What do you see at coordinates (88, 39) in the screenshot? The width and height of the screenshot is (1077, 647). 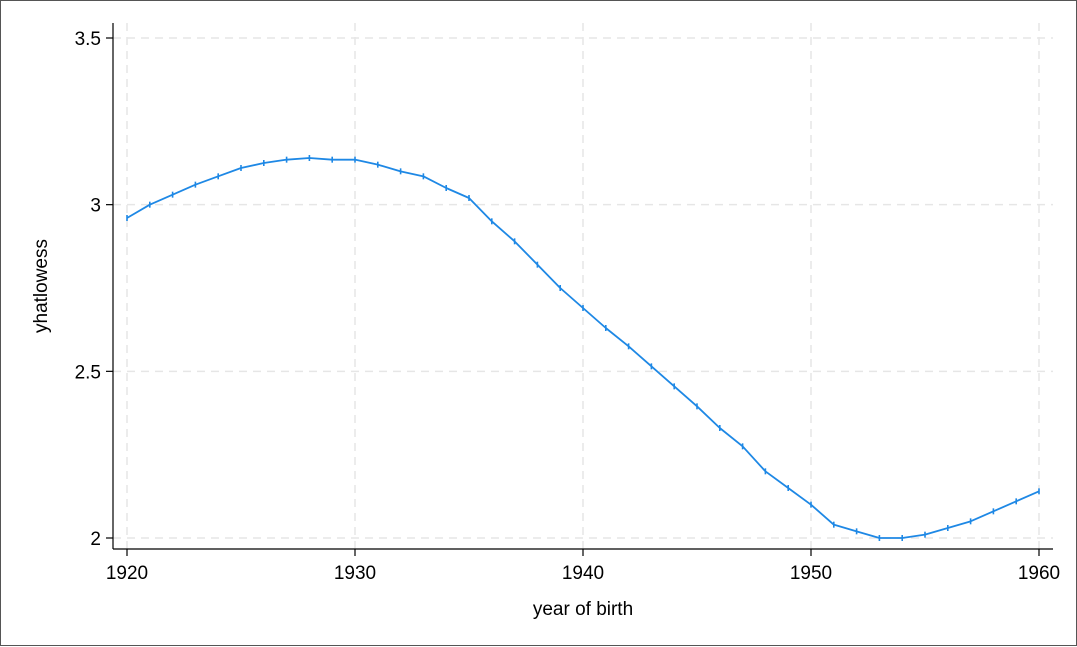 I see `y-tick-label: 3.5` at bounding box center [88, 39].